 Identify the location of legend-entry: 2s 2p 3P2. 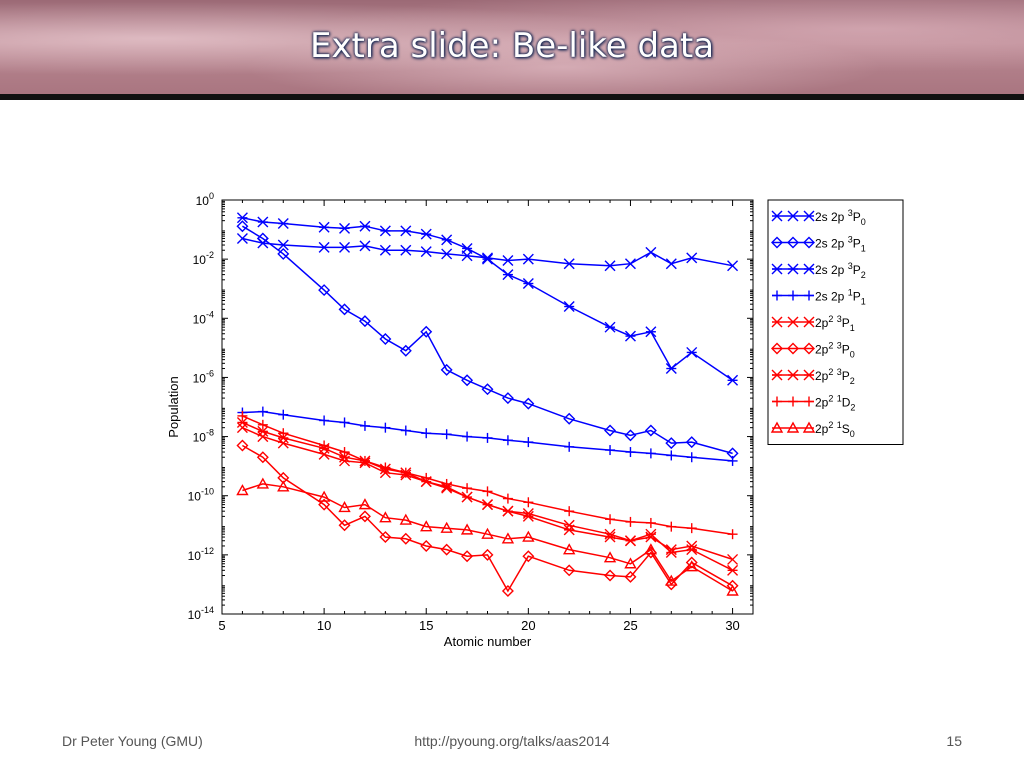
(818, 270).